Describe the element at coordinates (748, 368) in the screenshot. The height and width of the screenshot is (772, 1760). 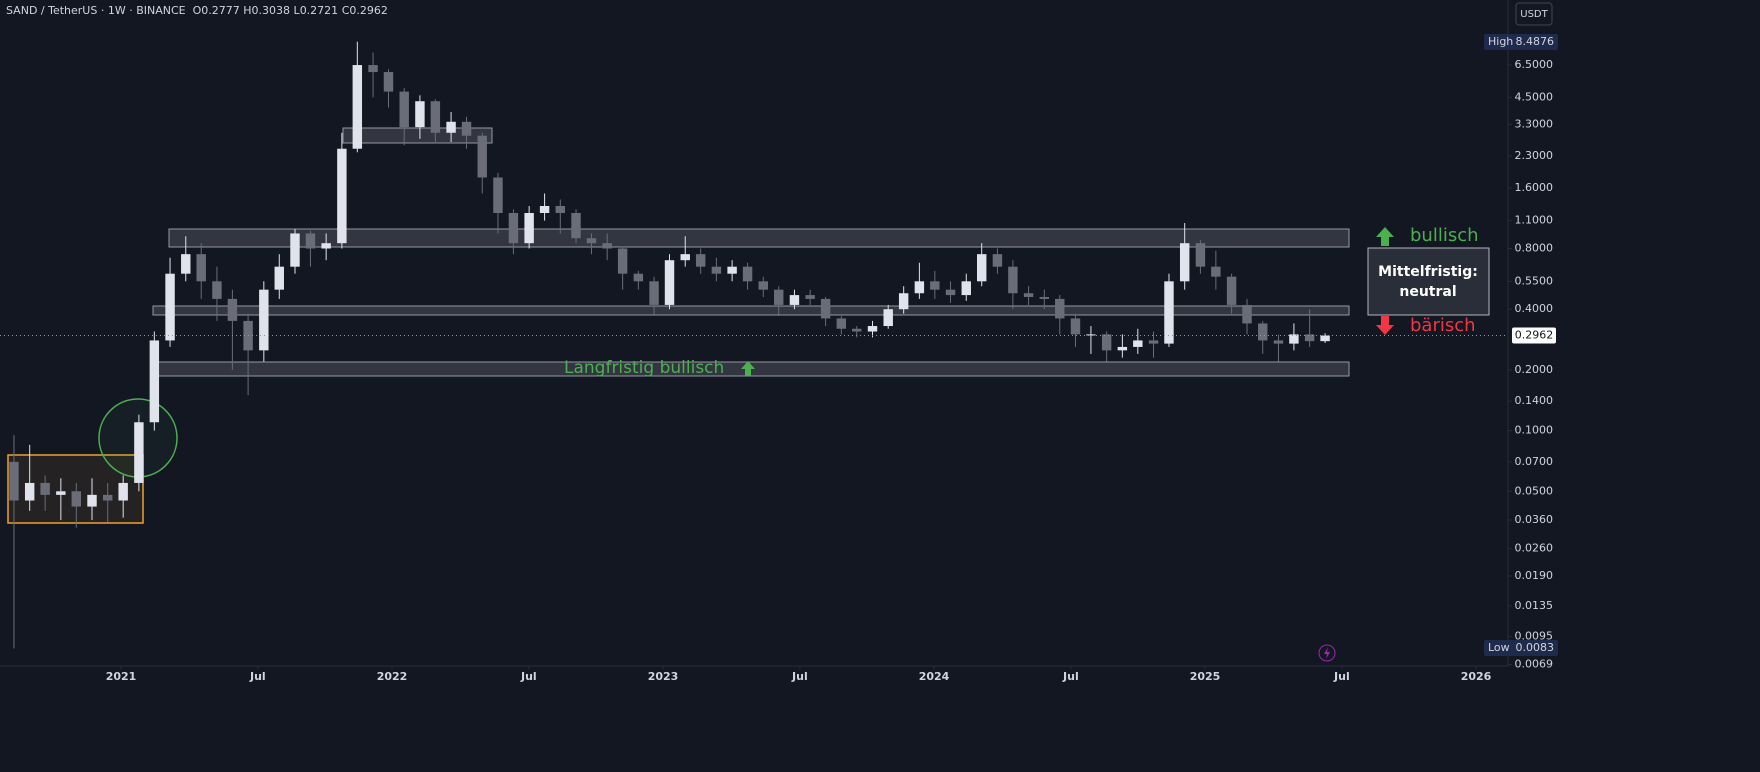
I see `up-arrow` at that location.